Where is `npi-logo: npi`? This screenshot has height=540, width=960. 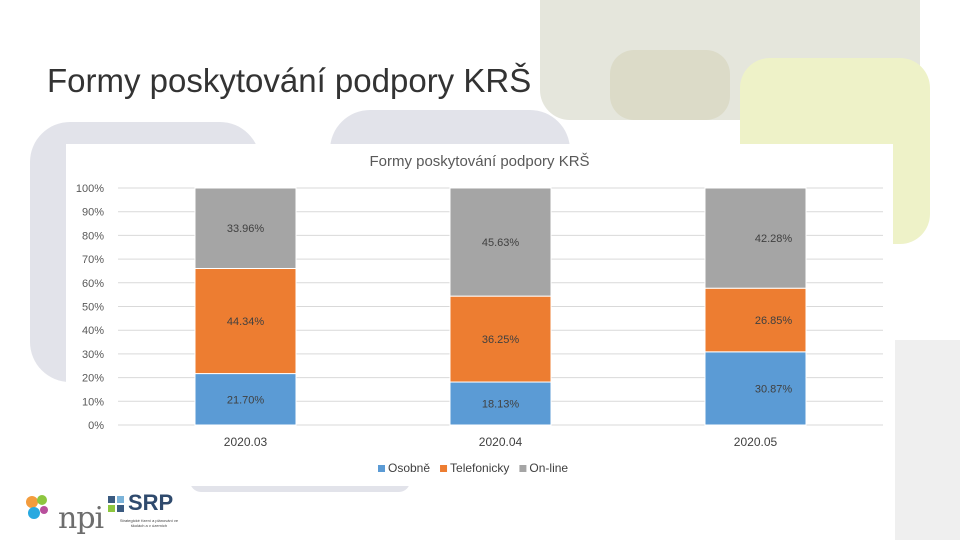 npi-logo: npi is located at coordinates (63, 514).